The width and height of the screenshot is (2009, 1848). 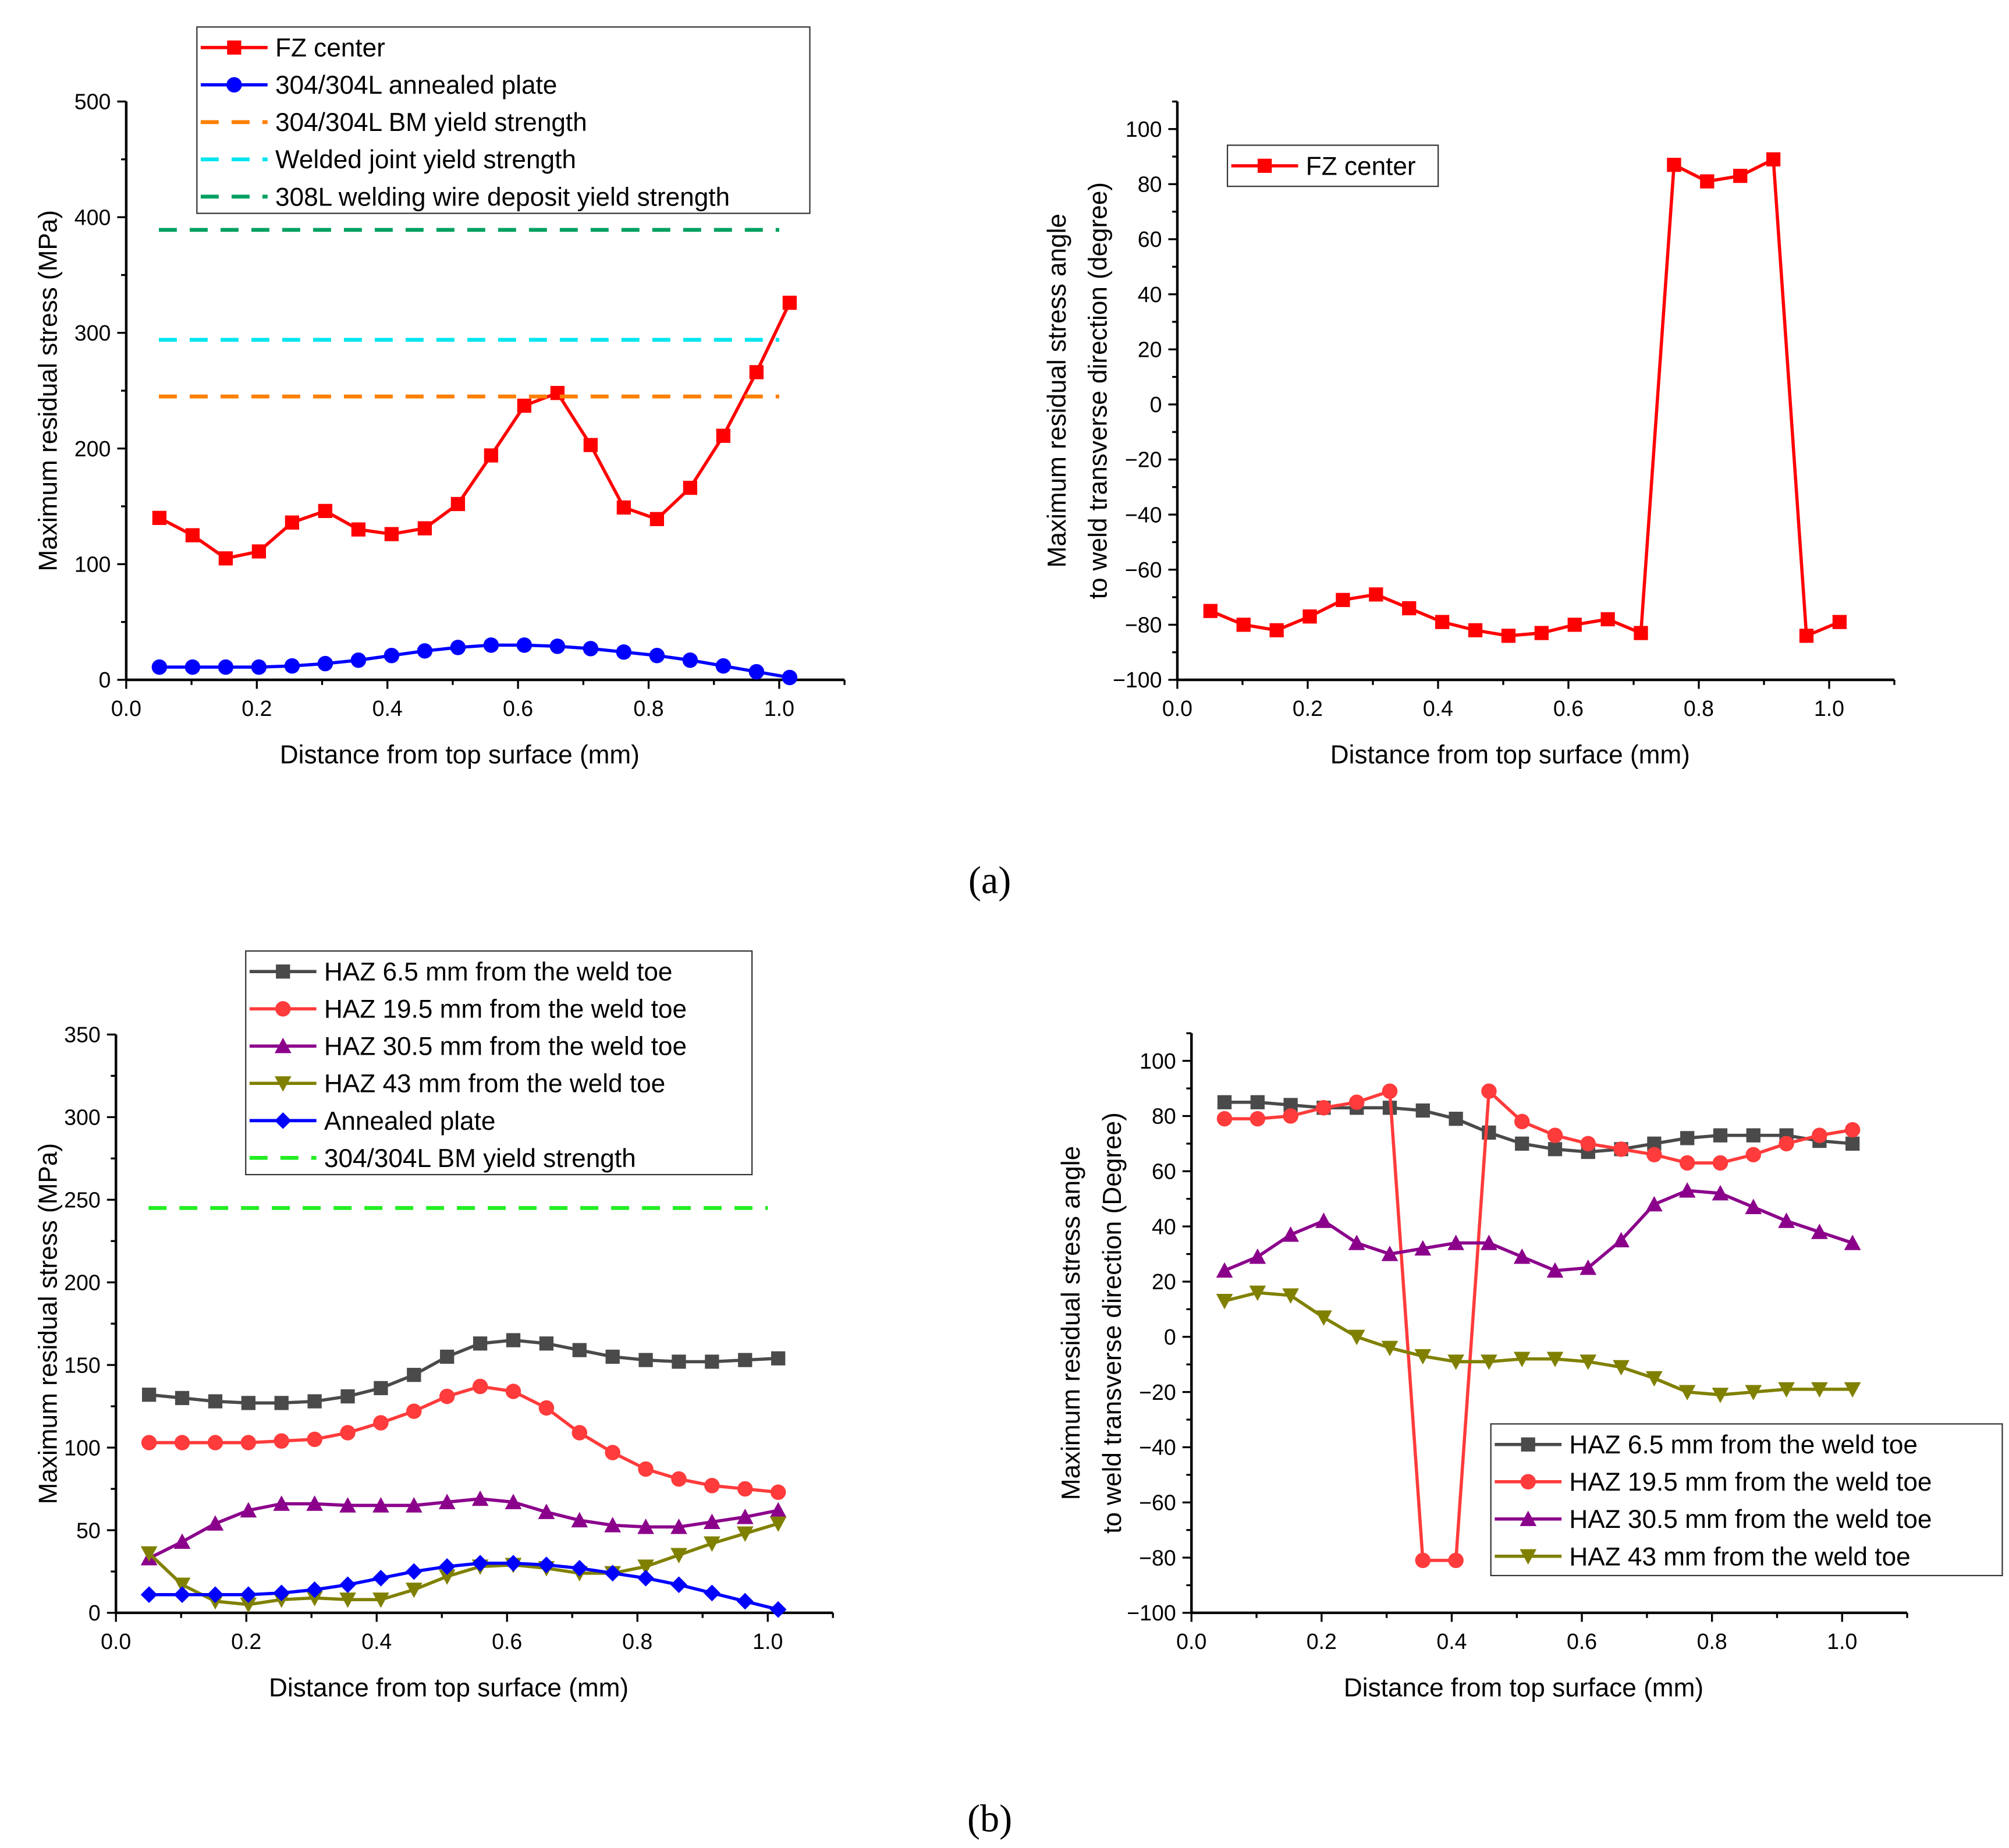 What do you see at coordinates (257, 708) in the screenshot?
I see `x-tick-label: 0.2` at bounding box center [257, 708].